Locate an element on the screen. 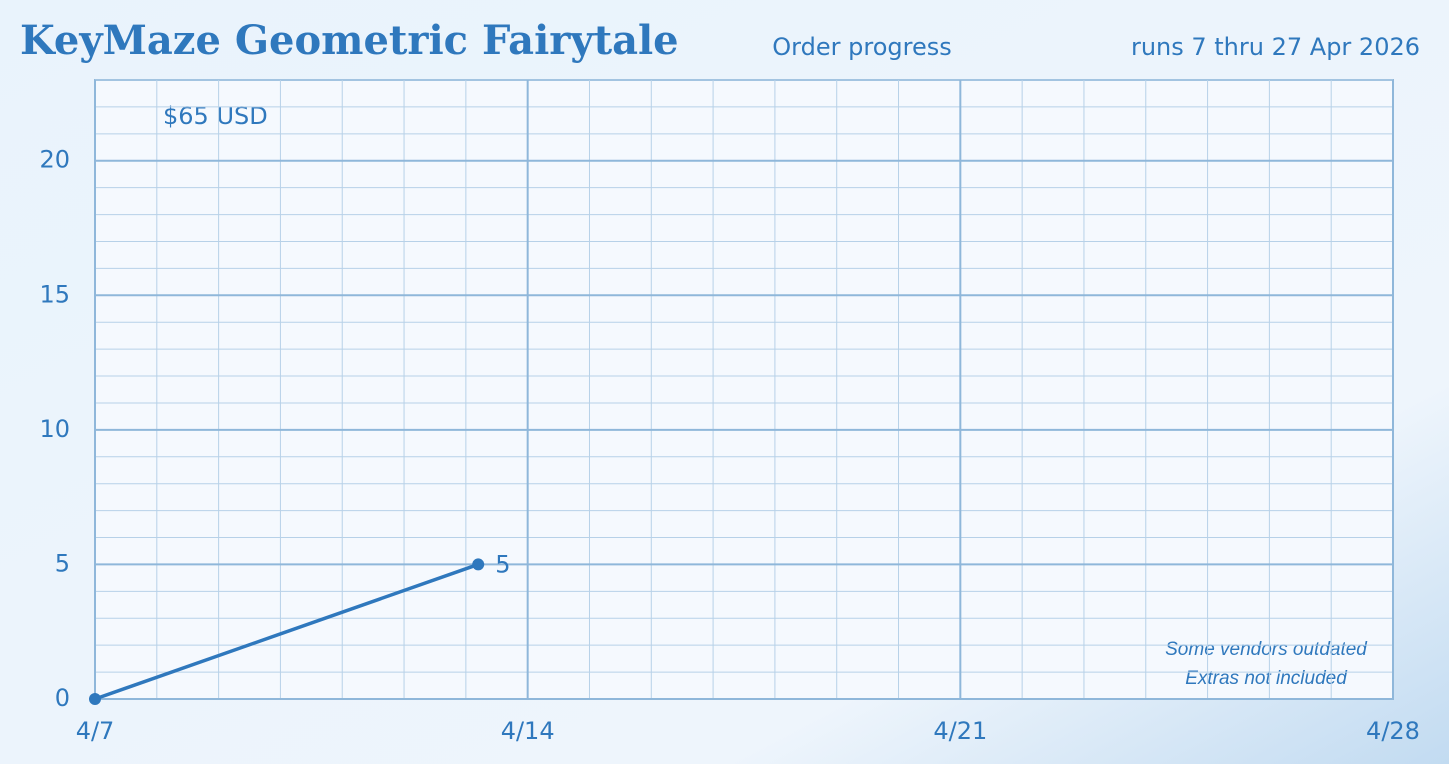 Image resolution: width=1449 pixels, height=764 pixels. y-tick-label: 10 is located at coordinates (54, 429).